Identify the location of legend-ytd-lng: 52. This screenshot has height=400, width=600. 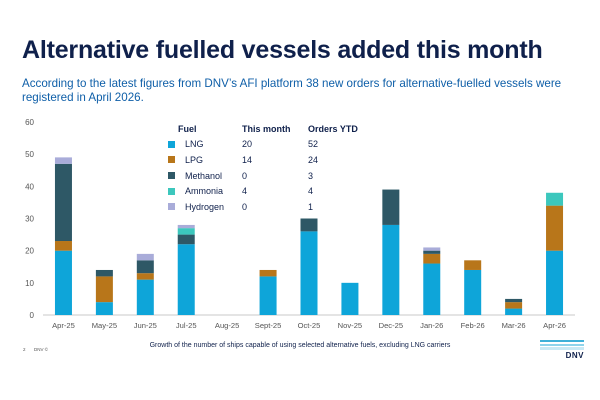
(313, 144).